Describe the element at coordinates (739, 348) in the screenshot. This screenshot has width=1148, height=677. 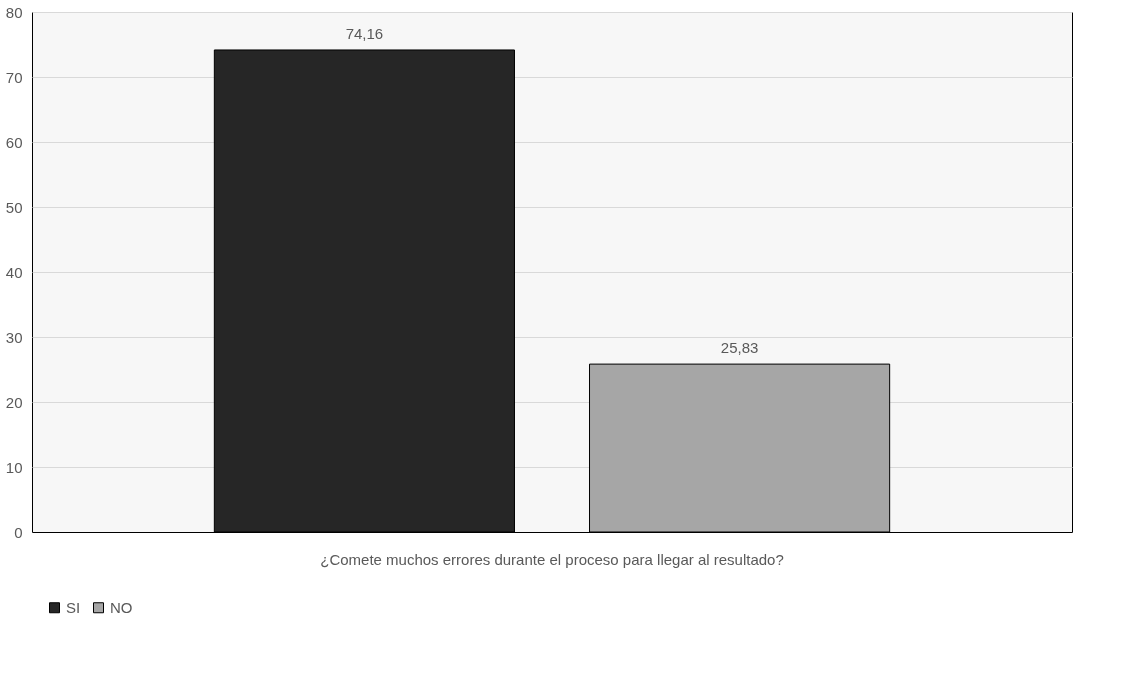
I see `data-label: 25,83` at that location.